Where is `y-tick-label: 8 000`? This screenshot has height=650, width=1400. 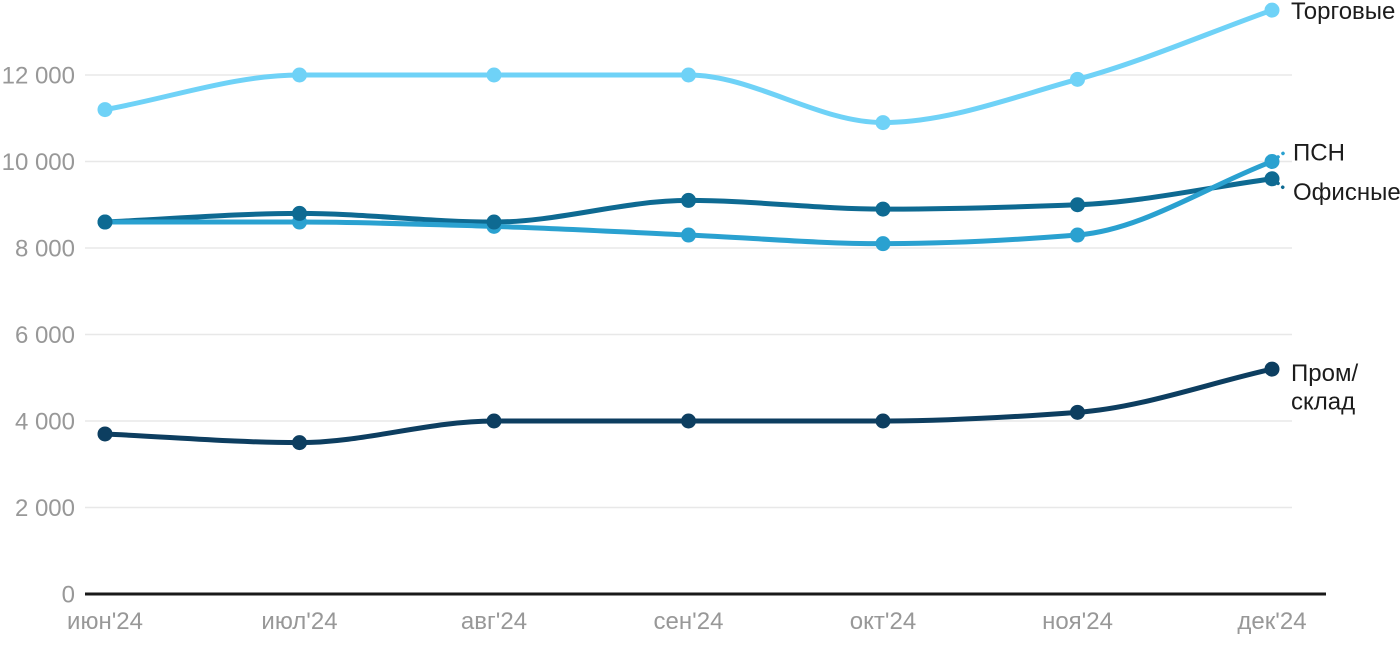 y-tick-label: 8 000 is located at coordinates (45, 249).